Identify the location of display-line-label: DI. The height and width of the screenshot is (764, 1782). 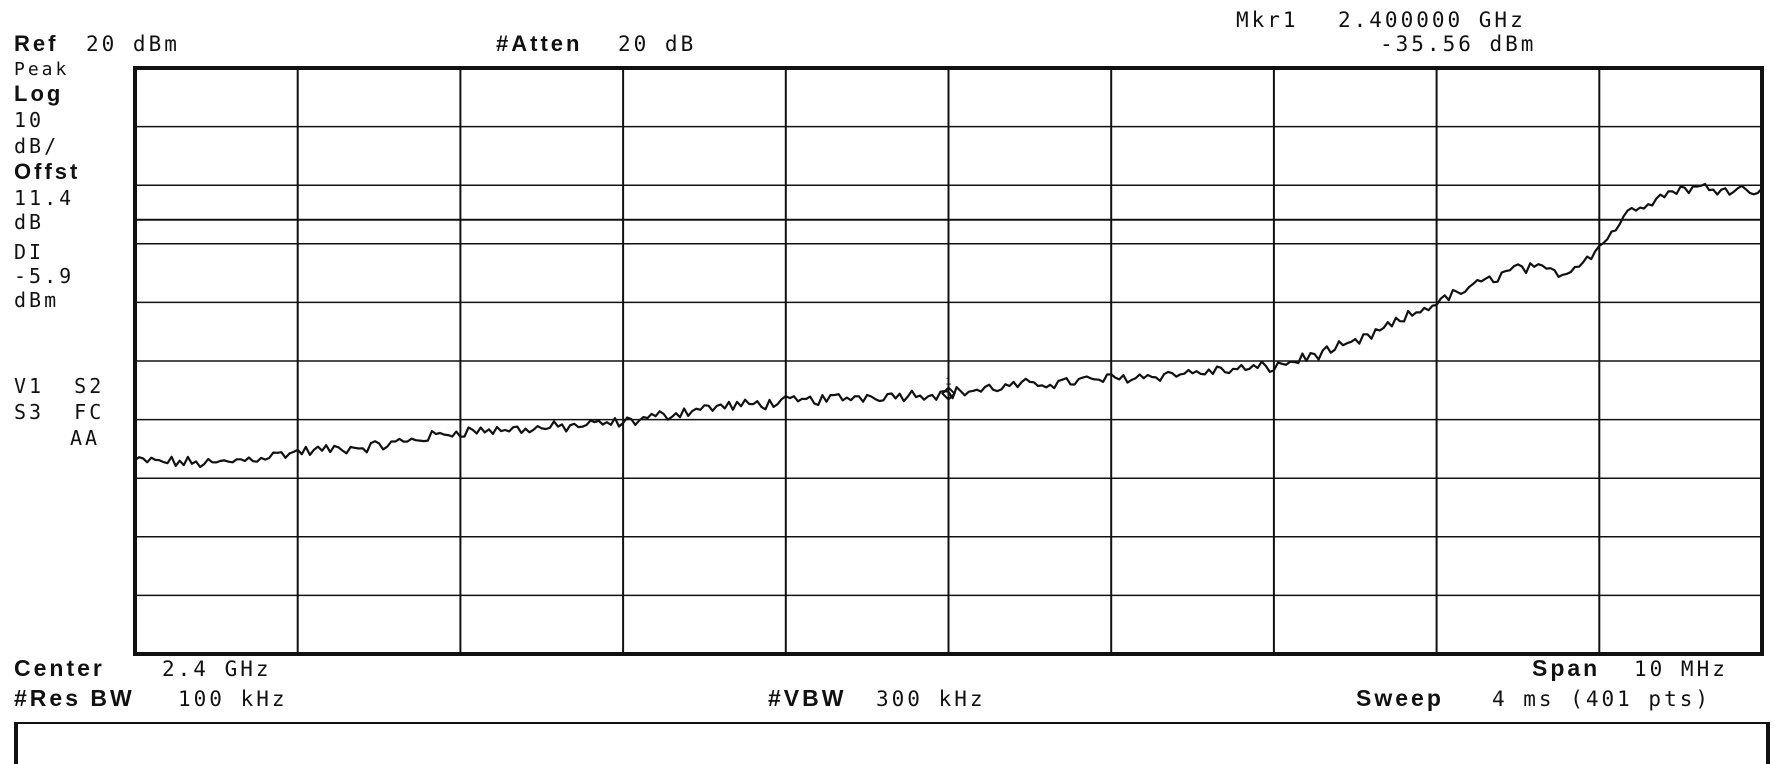
(29, 252).